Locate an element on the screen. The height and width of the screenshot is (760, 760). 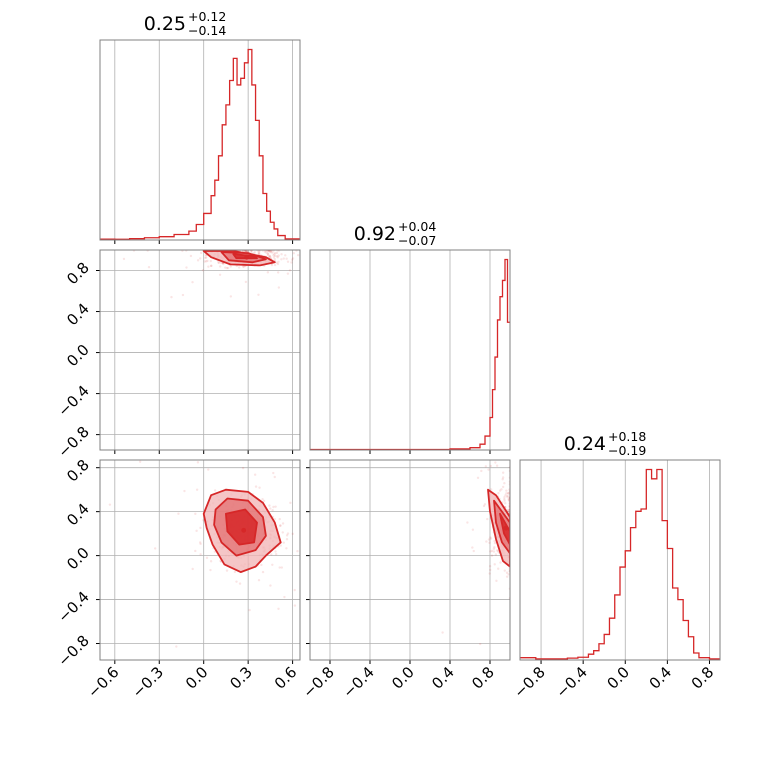
pair-3-1-axes is located at coordinates (198, 562).